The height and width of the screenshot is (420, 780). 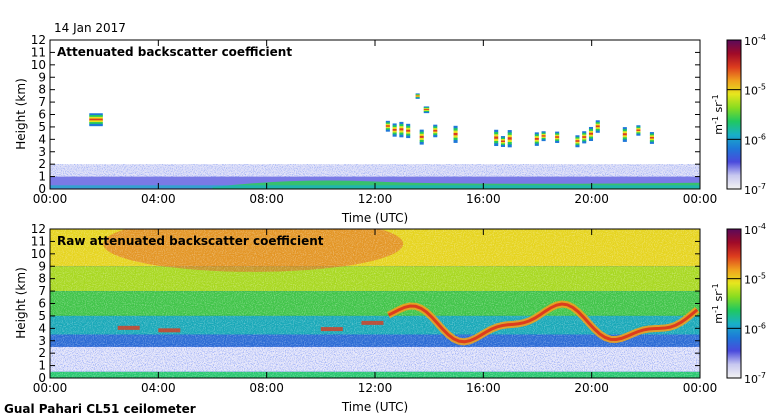 I want to click on y-tick-label: 8, so click(x=42, y=279).